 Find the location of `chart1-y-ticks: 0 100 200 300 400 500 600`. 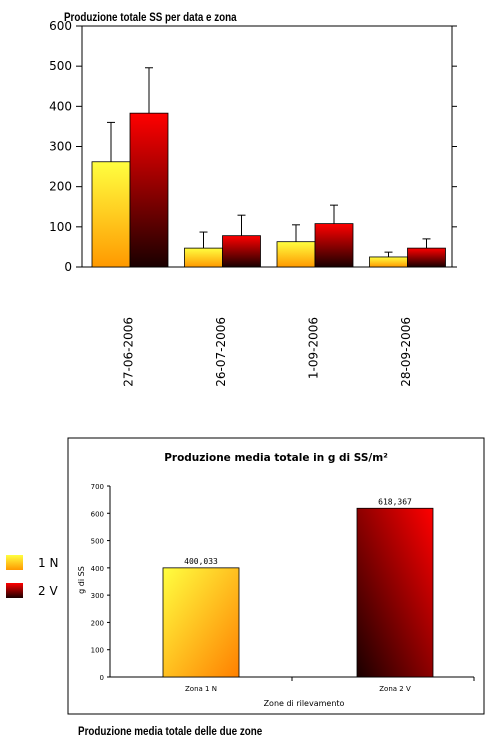

chart1-y-ticks: 0 100 200 300 400 500 600 is located at coordinates (60, 146).